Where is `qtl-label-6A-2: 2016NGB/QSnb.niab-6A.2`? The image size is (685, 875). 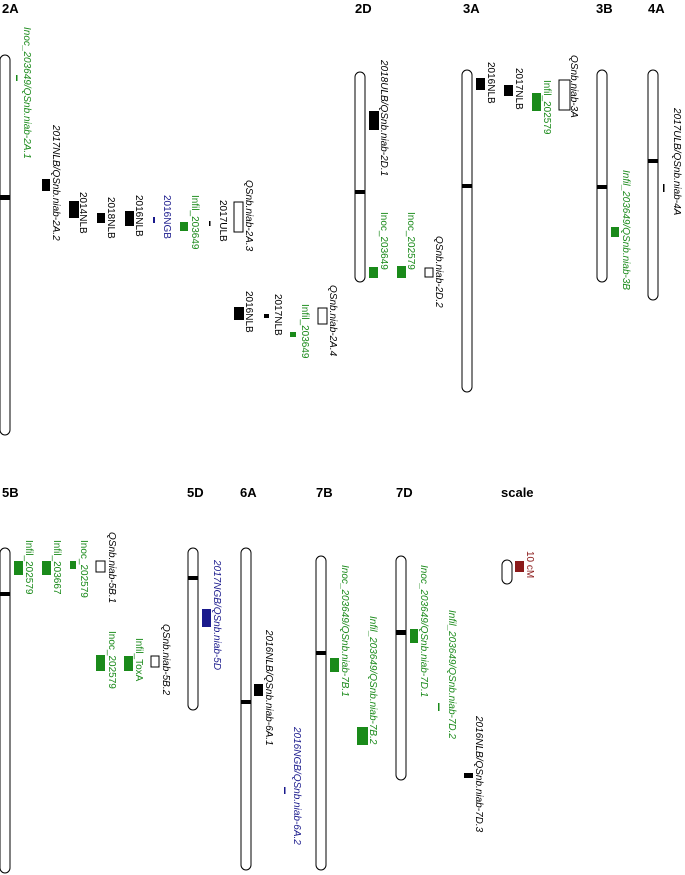 qtl-label-6A-2: 2016NGB/QSnb.niab-6A.2 is located at coordinates (296, 785).